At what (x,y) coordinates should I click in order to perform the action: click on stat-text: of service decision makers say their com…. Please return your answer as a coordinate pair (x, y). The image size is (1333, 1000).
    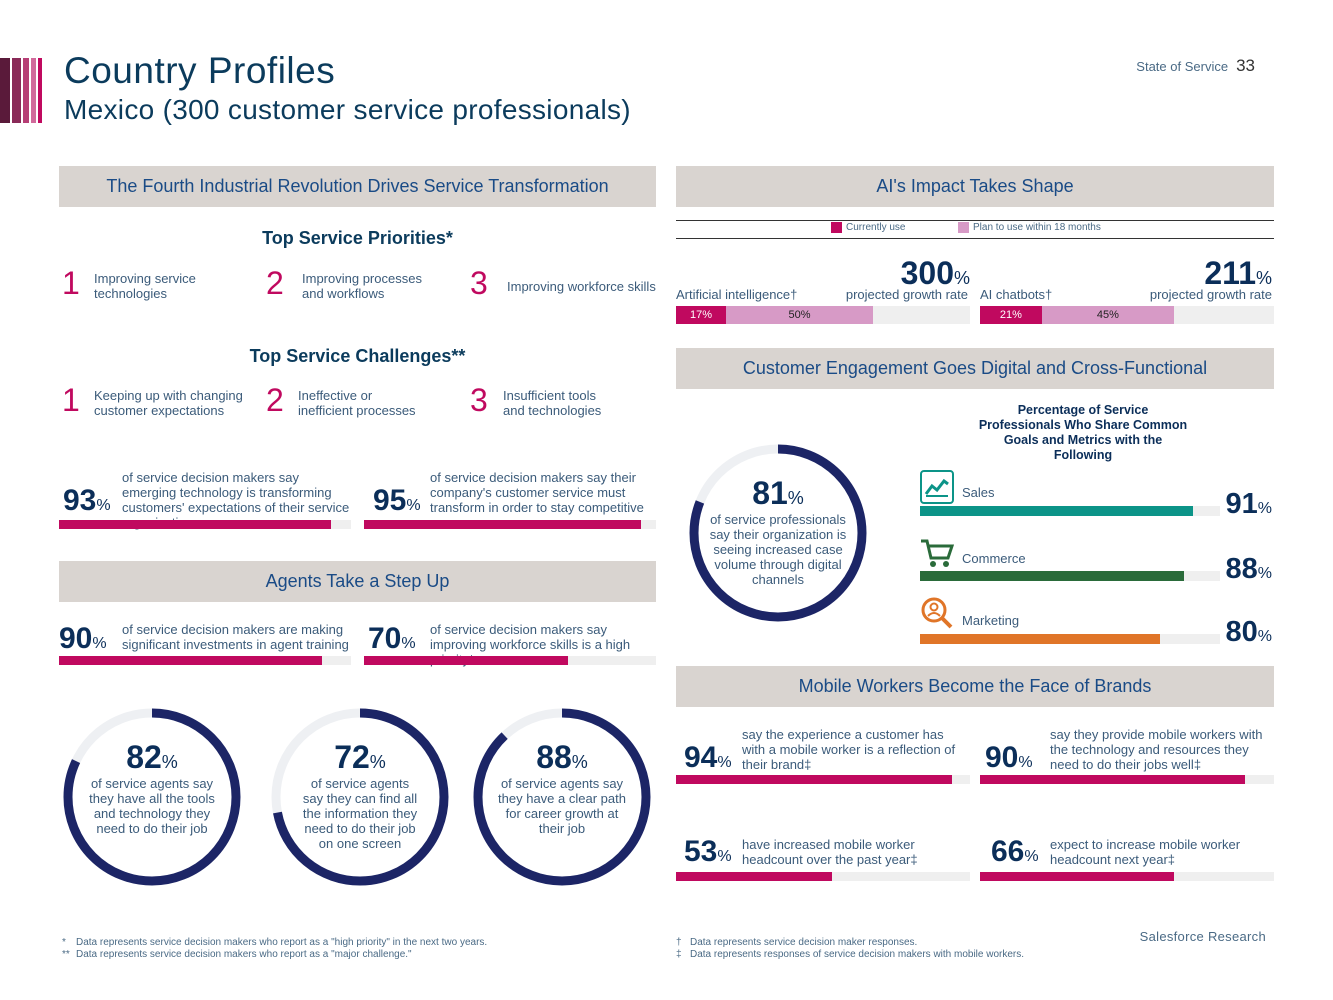
    Looking at the image, I should click on (537, 492).